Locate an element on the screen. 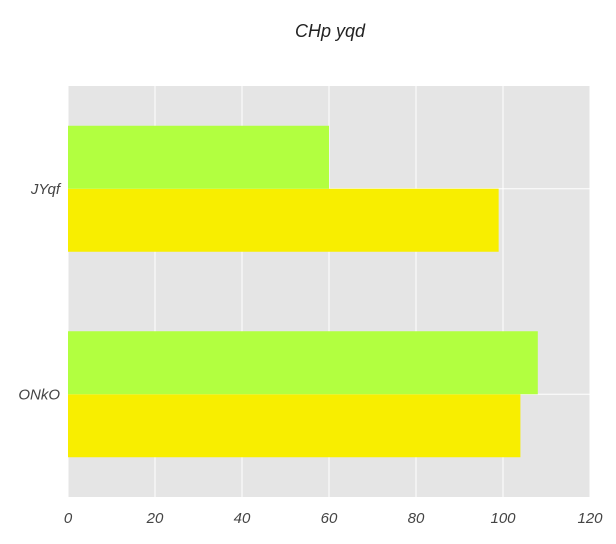  bar-series-2-ONkO is located at coordinates (303, 363).